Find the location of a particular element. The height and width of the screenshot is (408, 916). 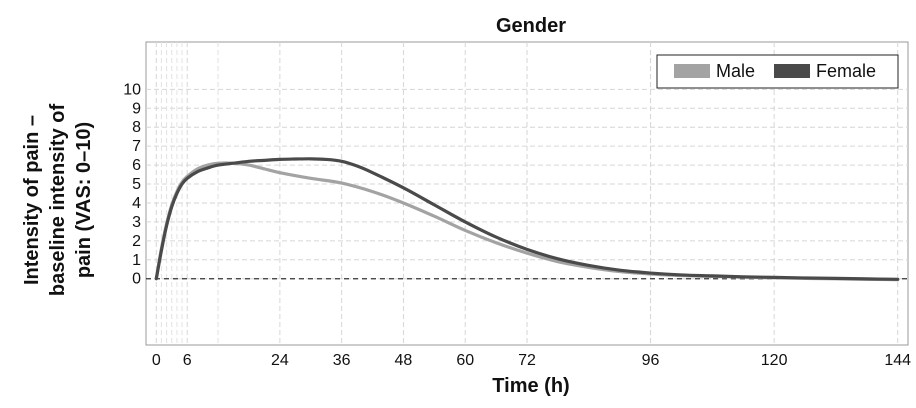

x-tick-label: 96 is located at coordinates (651, 360).